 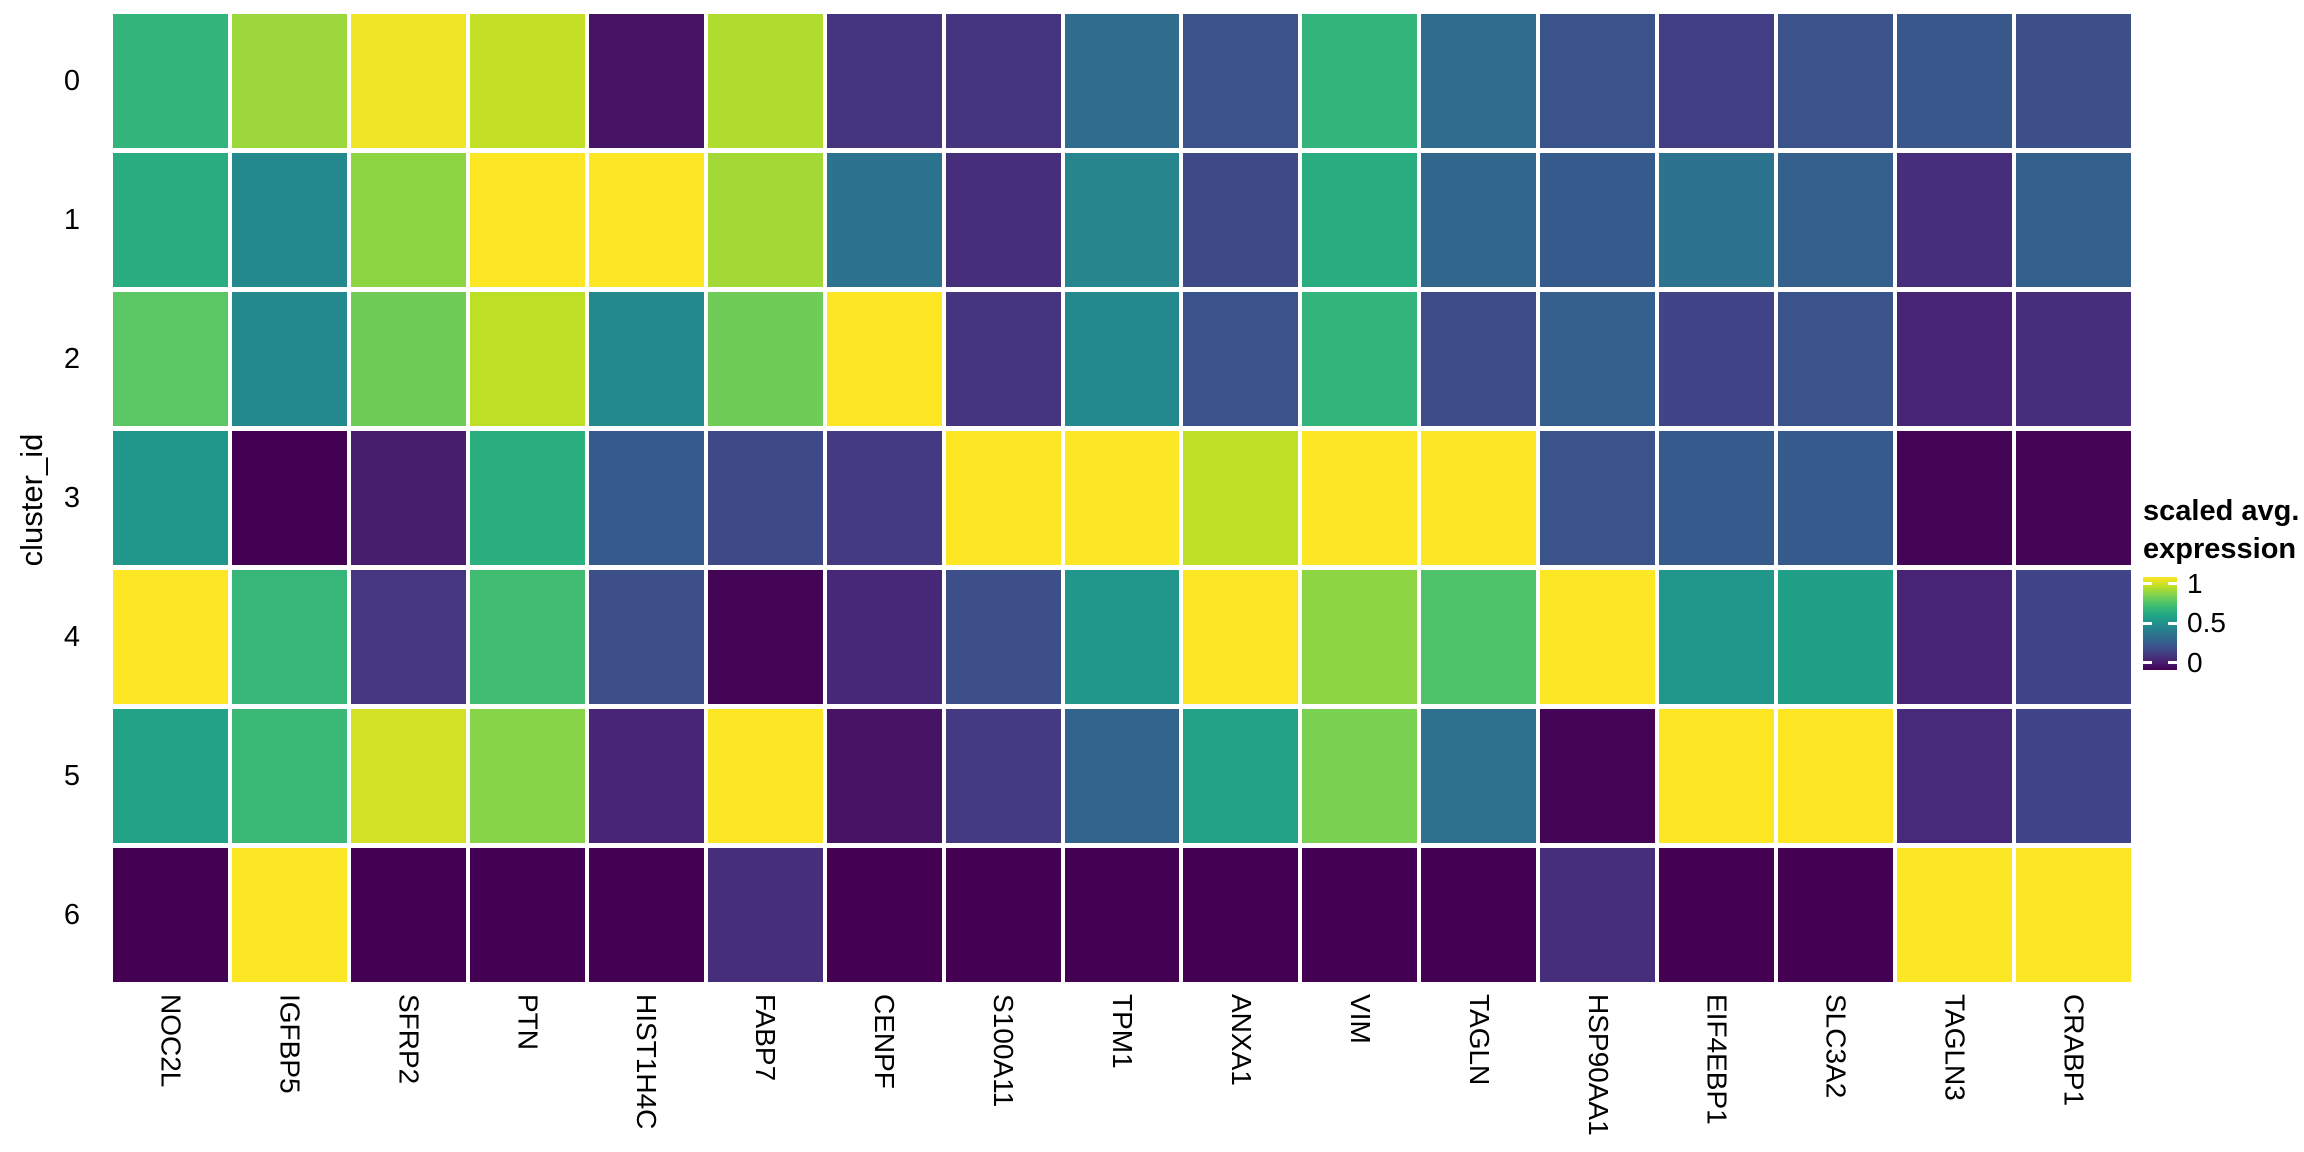 I want to click on x-tick-label: CRABP1, so click(x=2074, y=1050).